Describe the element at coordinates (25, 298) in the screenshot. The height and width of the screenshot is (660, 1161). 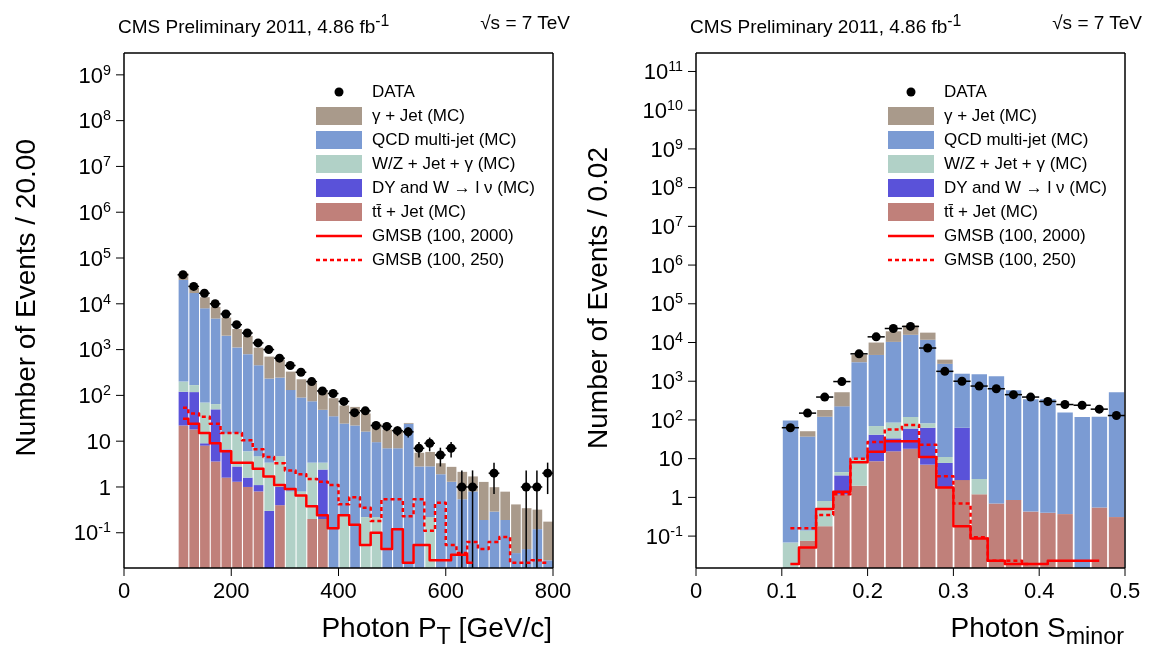
I see `y-axis-title: Number of Events / 20.00` at that location.